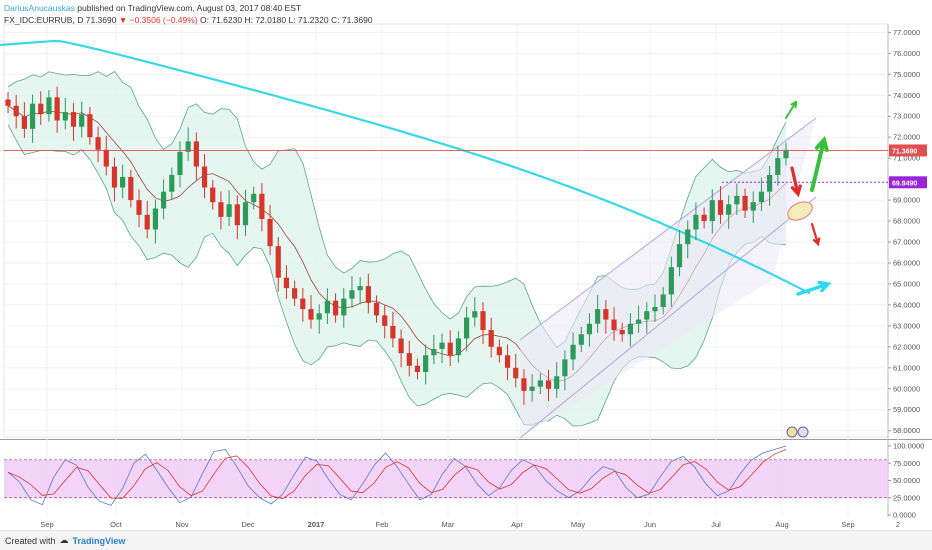  What do you see at coordinates (308, 20) in the screenshot?
I see `low-value: L: 71.2320` at bounding box center [308, 20].